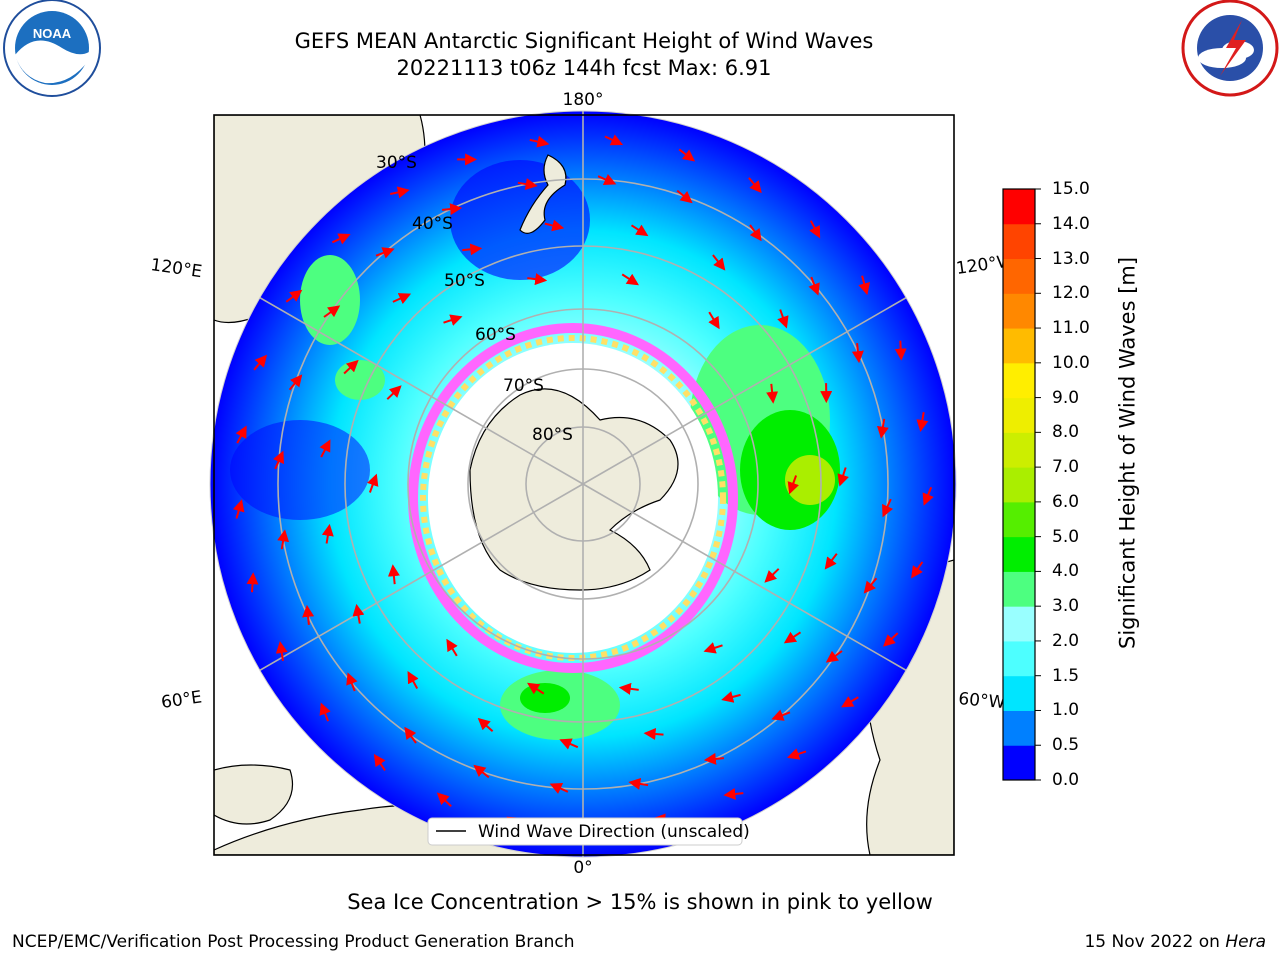 This screenshot has height=960, width=1280. Describe the element at coordinates (552, 435) in the screenshot. I see `lat-label-80s: 80°S` at that location.